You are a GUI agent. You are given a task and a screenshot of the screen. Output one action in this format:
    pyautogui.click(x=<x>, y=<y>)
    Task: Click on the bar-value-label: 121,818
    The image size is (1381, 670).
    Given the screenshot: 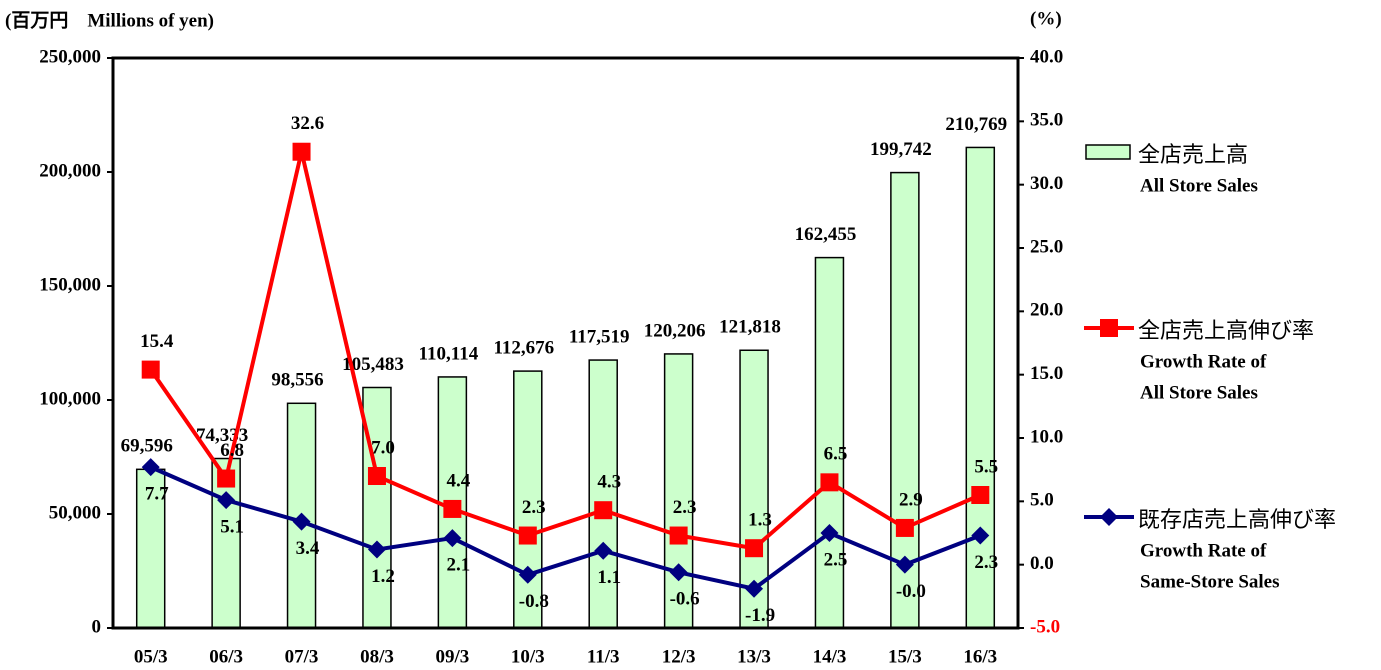 What is the action you would take?
    pyautogui.click(x=750, y=327)
    